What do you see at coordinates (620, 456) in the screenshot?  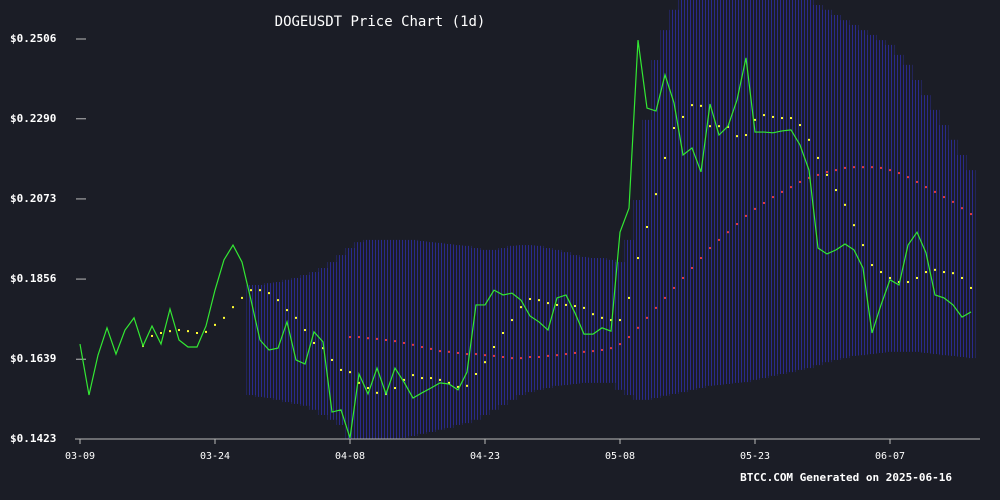 I see `x-tick-label: 05-08` at bounding box center [620, 456].